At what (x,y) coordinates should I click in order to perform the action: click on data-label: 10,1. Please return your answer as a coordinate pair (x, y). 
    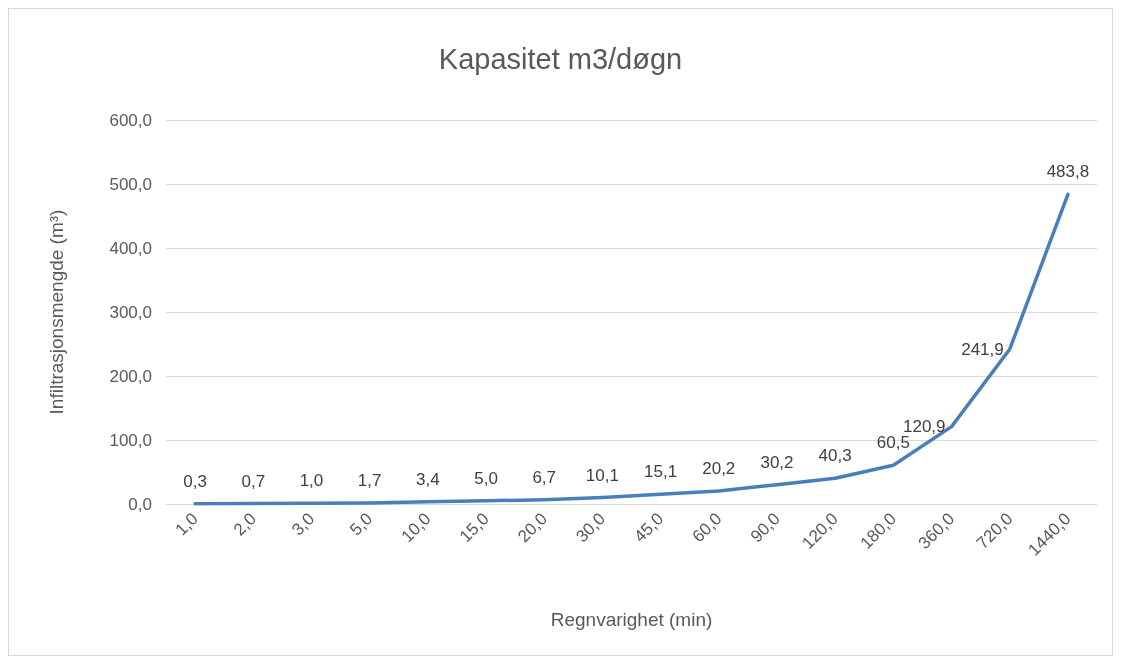
    Looking at the image, I should click on (602, 475).